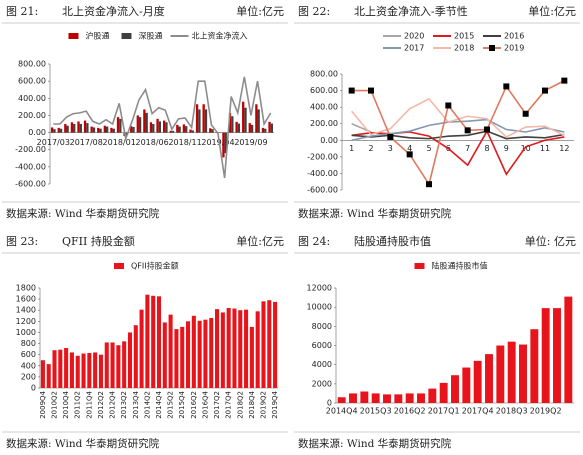 The image size is (583, 455). Describe the element at coordinates (314, 241) in the screenshot. I see `figure-label: 图 24:` at that location.